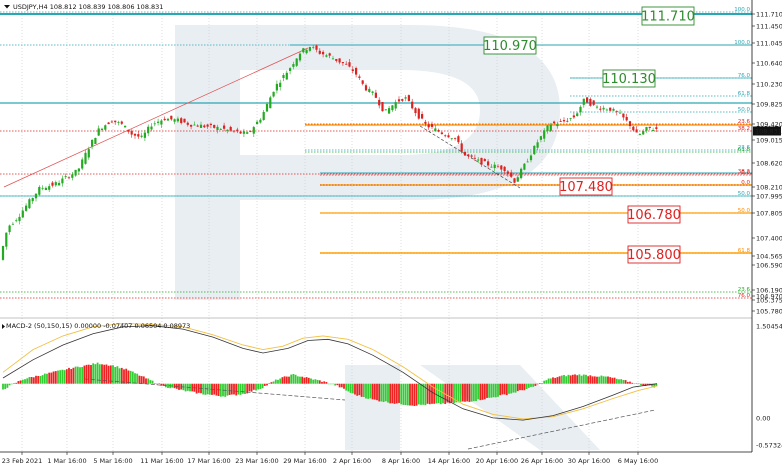 The height and width of the screenshot is (466, 782). What do you see at coordinates (769, 26) in the screenshot?
I see `price-tick-label-1: 111.450` at bounding box center [769, 26].